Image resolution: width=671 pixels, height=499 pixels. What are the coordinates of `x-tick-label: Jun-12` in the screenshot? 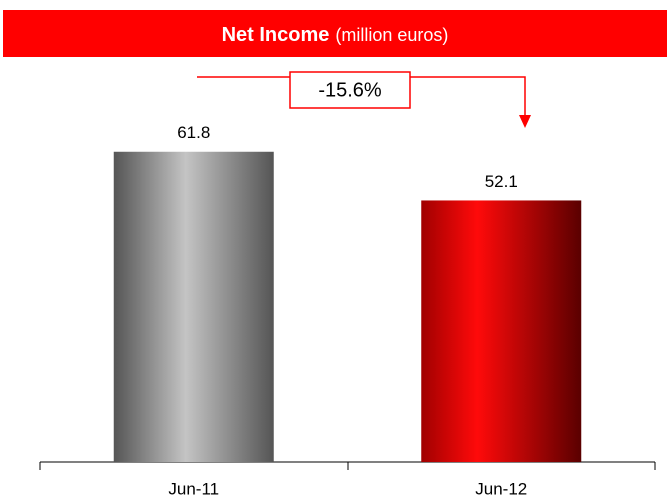 It's located at (501, 488).